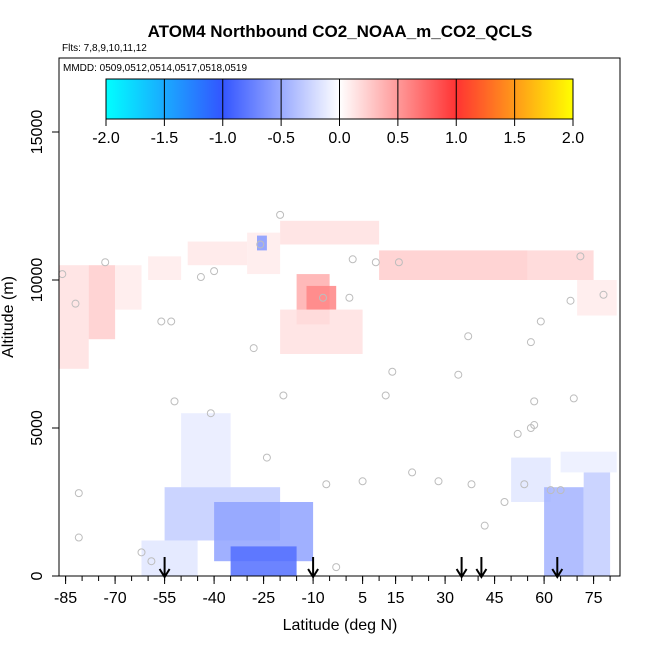 This screenshot has width=650, height=650. Describe the element at coordinates (165, 138) in the screenshot. I see `colorbar-tick-label: -1.5` at that location.